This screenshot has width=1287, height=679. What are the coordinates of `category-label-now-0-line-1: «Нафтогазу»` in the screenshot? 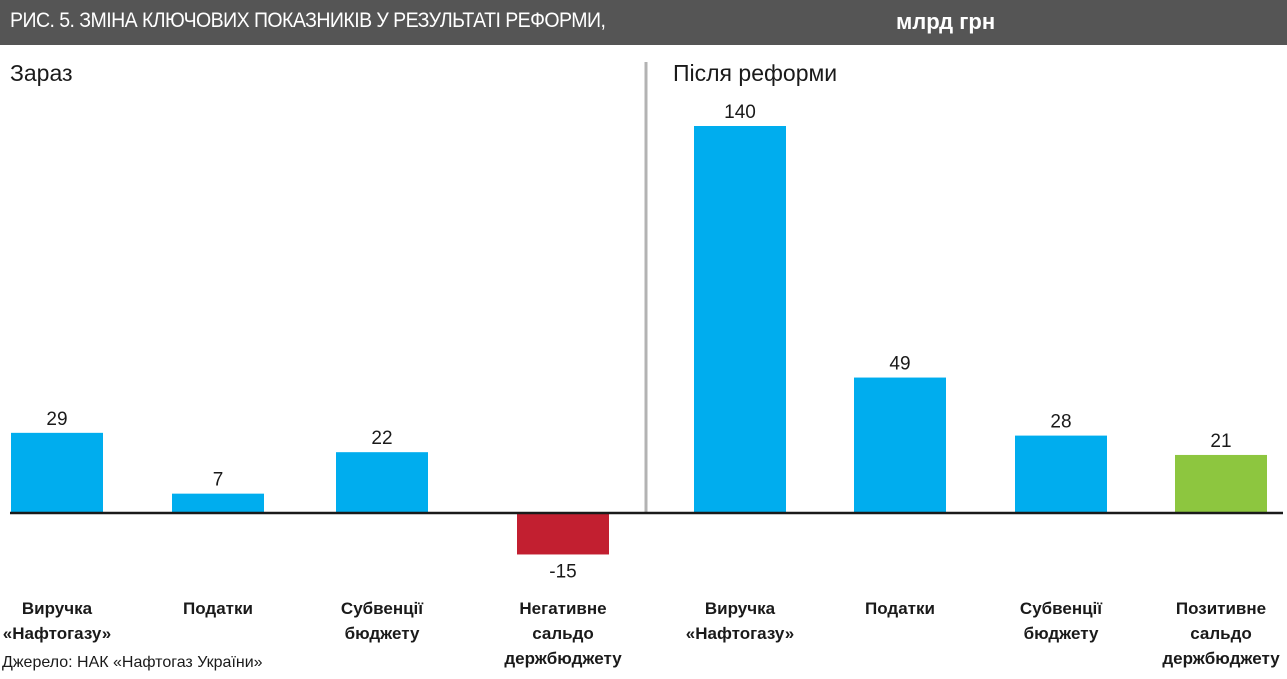 It's located at (57, 633).